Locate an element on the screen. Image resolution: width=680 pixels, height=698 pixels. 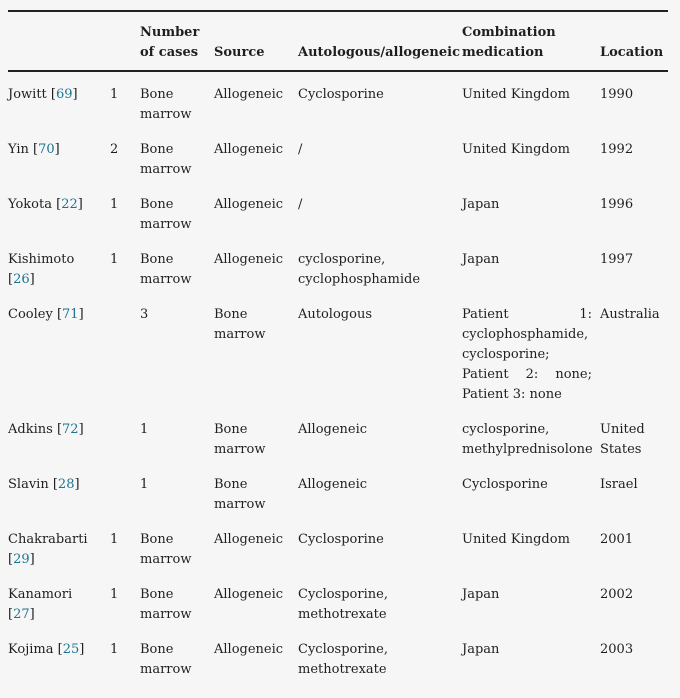
citation-link: 72 is located at coordinates (70, 429).